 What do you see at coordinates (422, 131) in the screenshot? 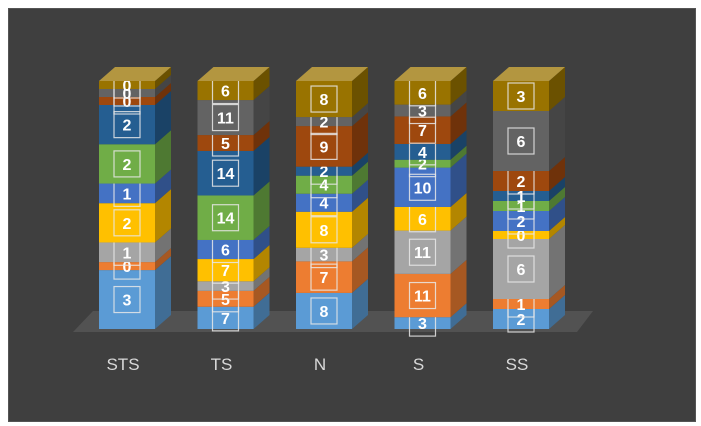
I see `data-label: 7` at bounding box center [422, 131].